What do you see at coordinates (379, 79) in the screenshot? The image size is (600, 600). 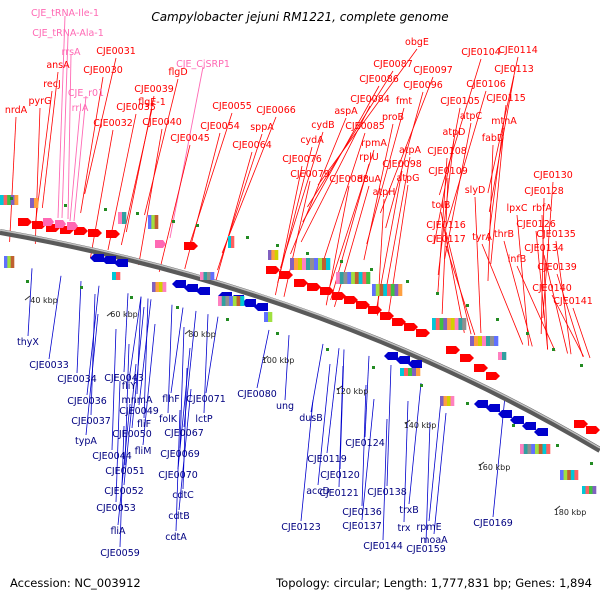 I see `forward-gene-label: CJE0086` at bounding box center [379, 79].